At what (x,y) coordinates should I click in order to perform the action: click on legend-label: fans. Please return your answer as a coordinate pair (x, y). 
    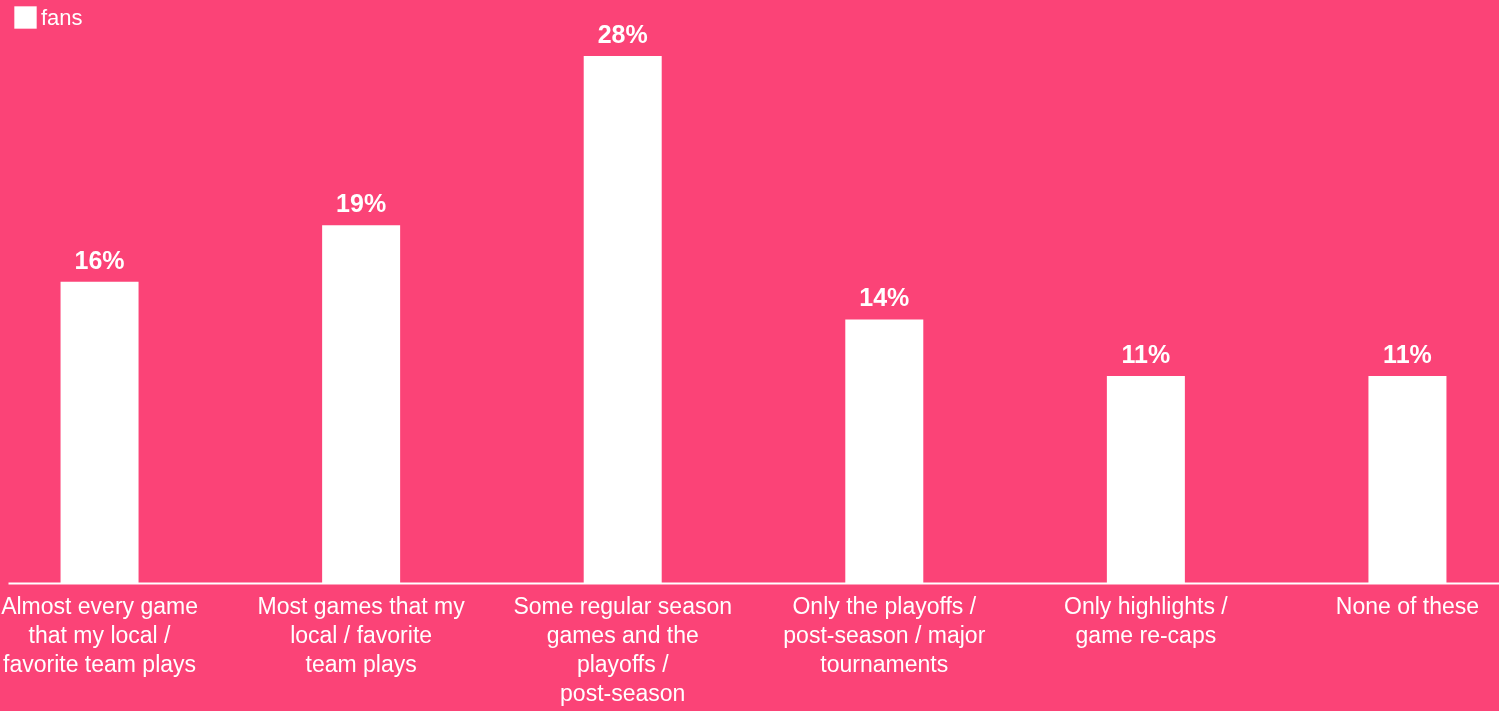
    Looking at the image, I should click on (62, 17).